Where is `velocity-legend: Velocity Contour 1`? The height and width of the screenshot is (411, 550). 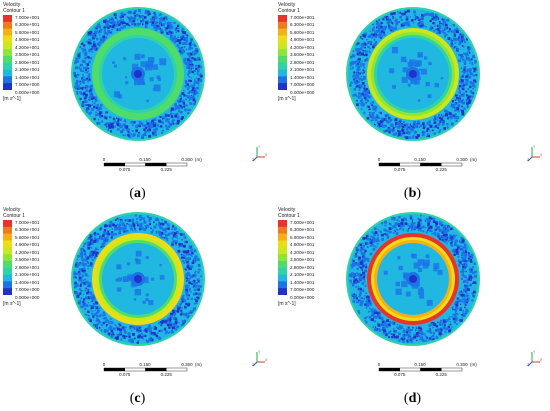 velocity-legend: Velocity Contour 1 is located at coordinates (308, 8).